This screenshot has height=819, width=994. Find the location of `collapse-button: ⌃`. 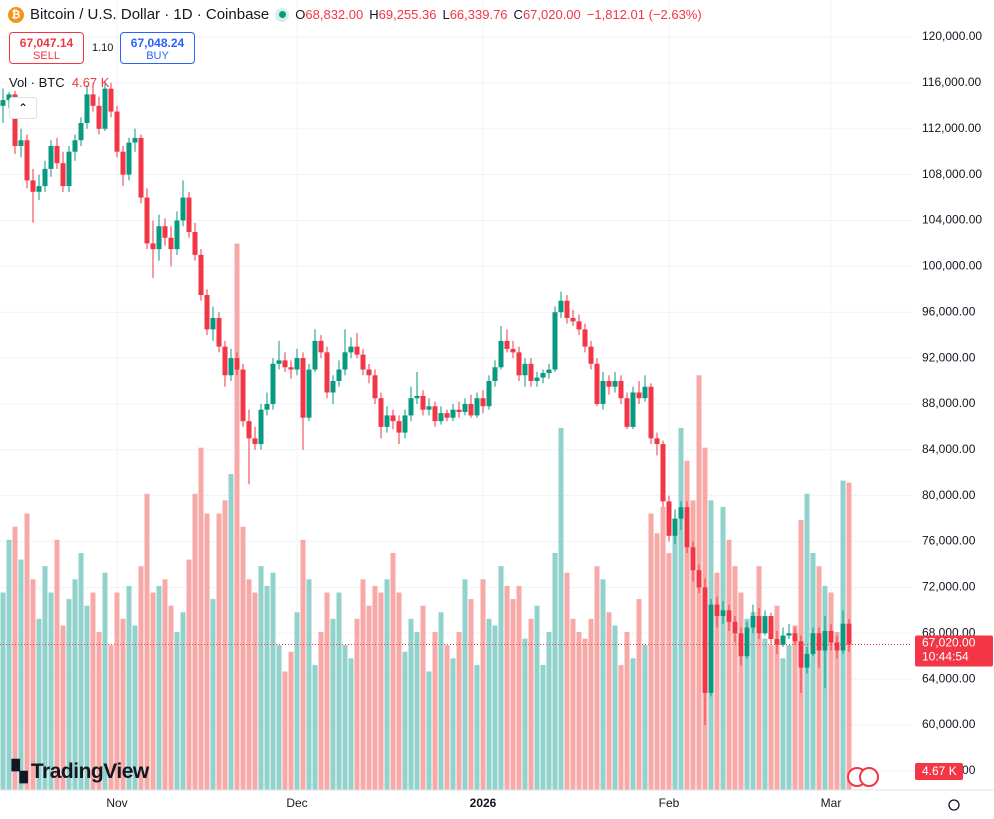

collapse-button: ⌃ is located at coordinates (23, 108).